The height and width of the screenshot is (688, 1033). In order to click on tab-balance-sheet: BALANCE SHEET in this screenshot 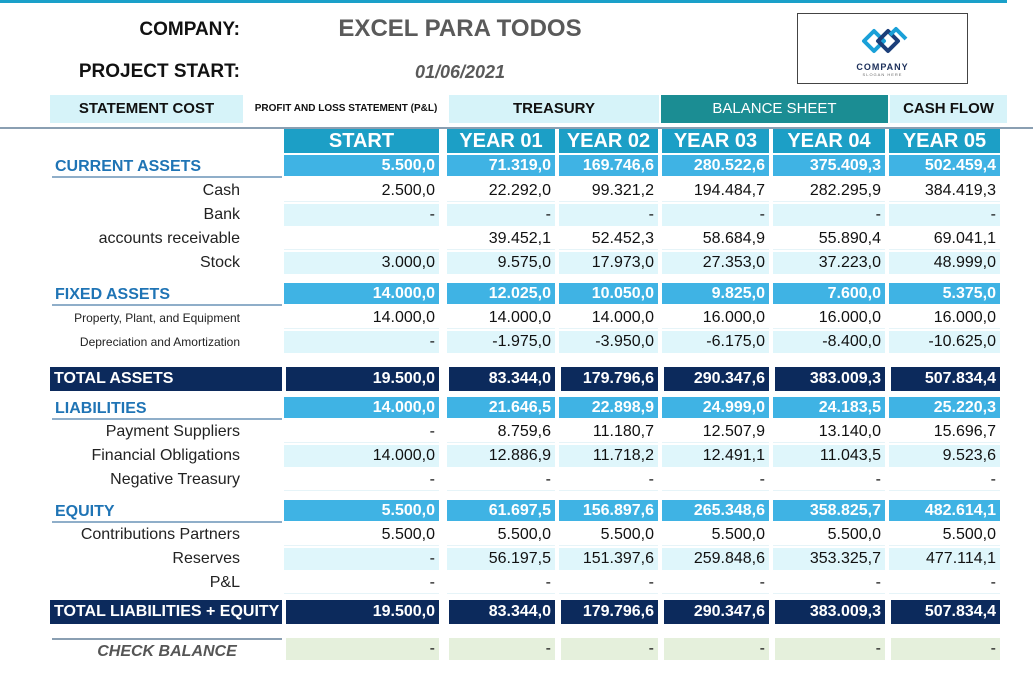, I will do `click(774, 109)`.